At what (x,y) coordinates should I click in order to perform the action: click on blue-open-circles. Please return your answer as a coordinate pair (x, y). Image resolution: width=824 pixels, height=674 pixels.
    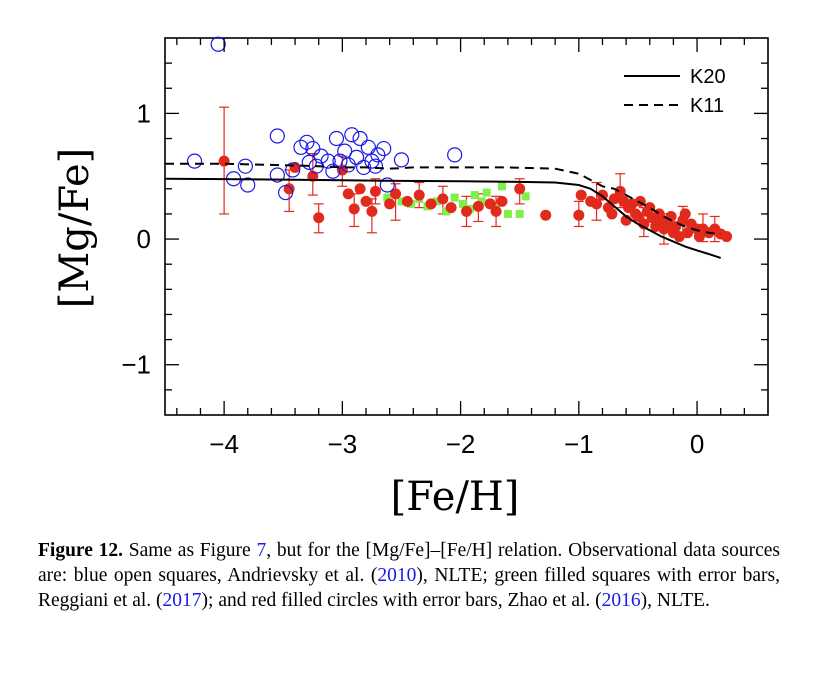
    Looking at the image, I should click on (324, 118).